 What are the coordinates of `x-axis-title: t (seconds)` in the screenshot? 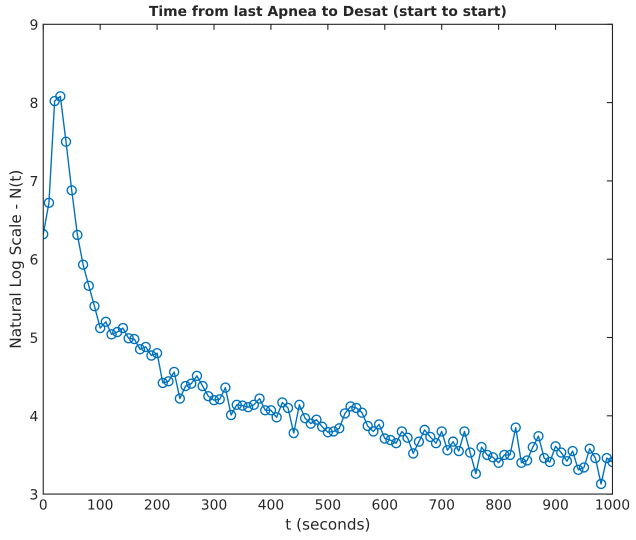 It's located at (328, 525).